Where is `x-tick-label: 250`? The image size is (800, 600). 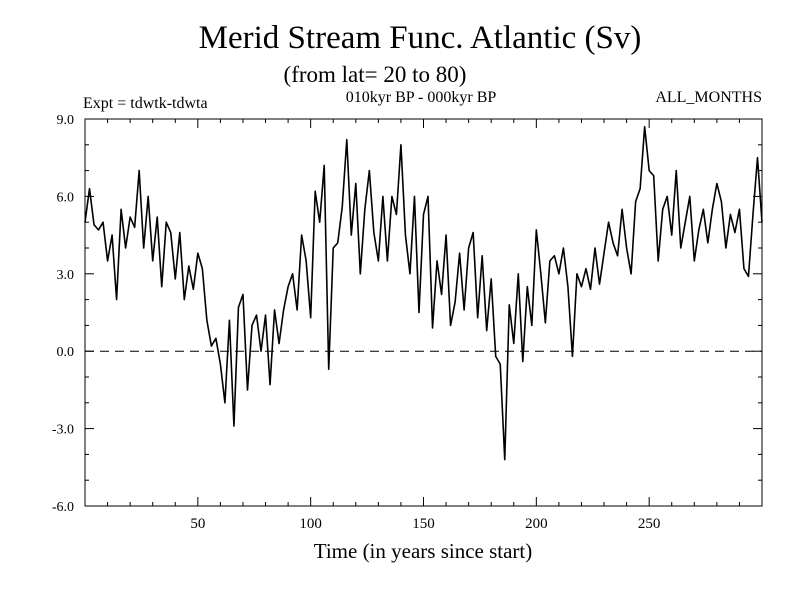
x-tick-label: 250 is located at coordinates (649, 524).